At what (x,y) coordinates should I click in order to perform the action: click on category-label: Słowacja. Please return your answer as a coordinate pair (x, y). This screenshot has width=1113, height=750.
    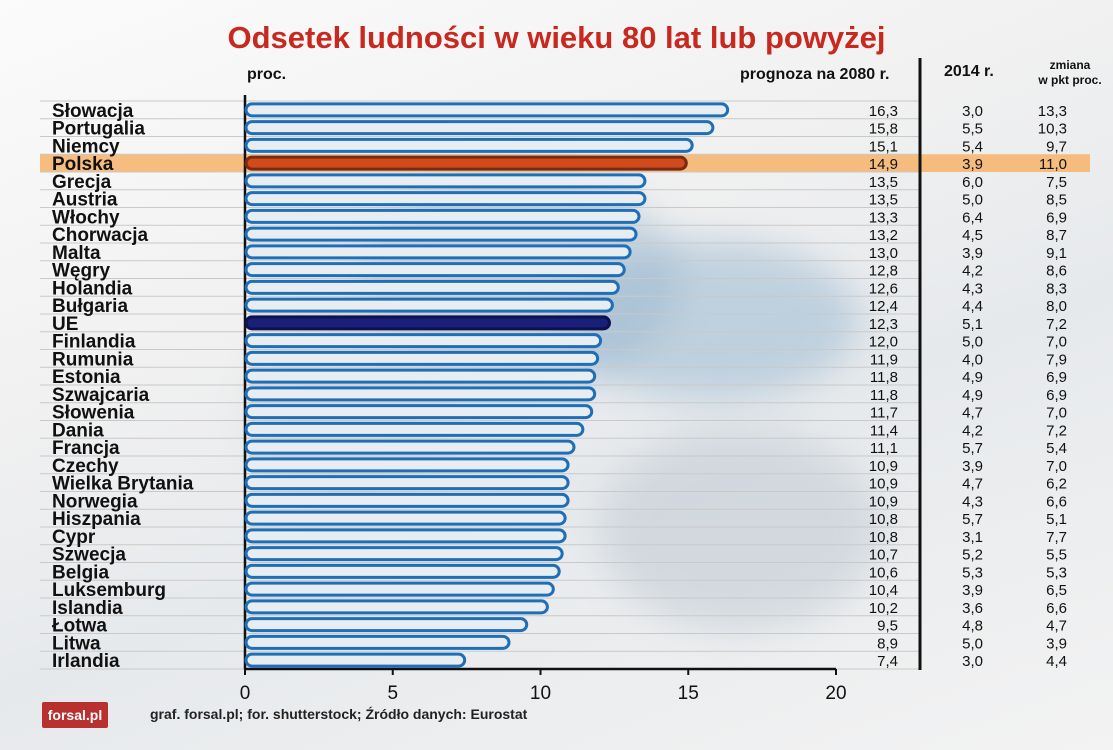
    Looking at the image, I should click on (93, 111).